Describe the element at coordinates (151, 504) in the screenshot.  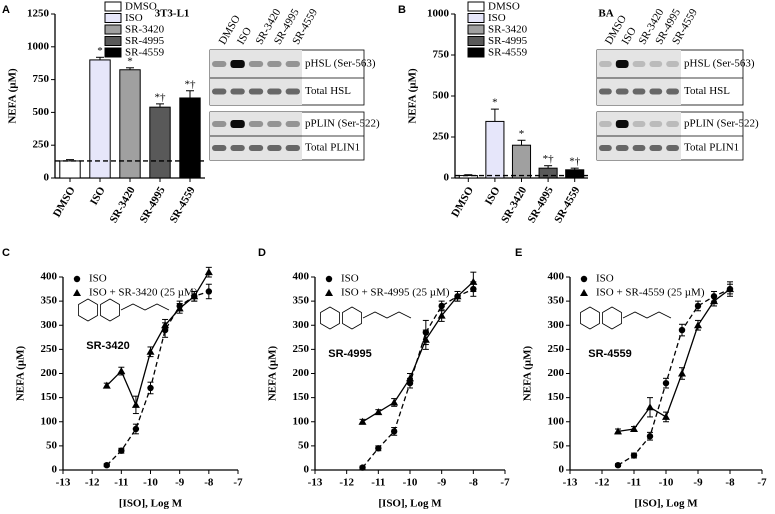
I see `x-axis-label: [ISO], Log M` at that location.